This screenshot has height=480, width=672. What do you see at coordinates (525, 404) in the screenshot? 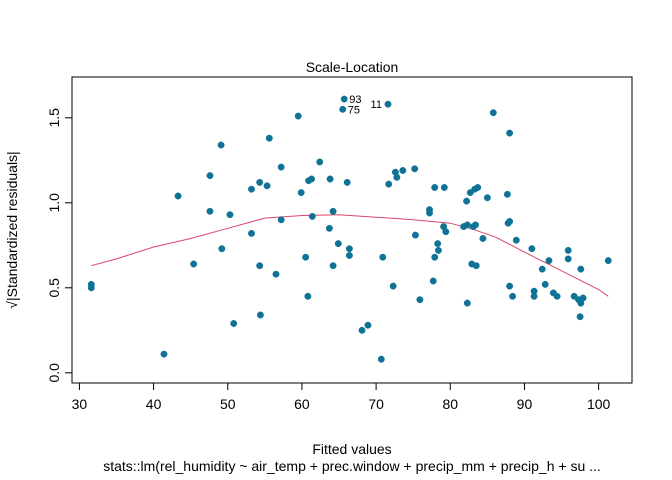
I see `x-tick-label: 90` at bounding box center [525, 404].